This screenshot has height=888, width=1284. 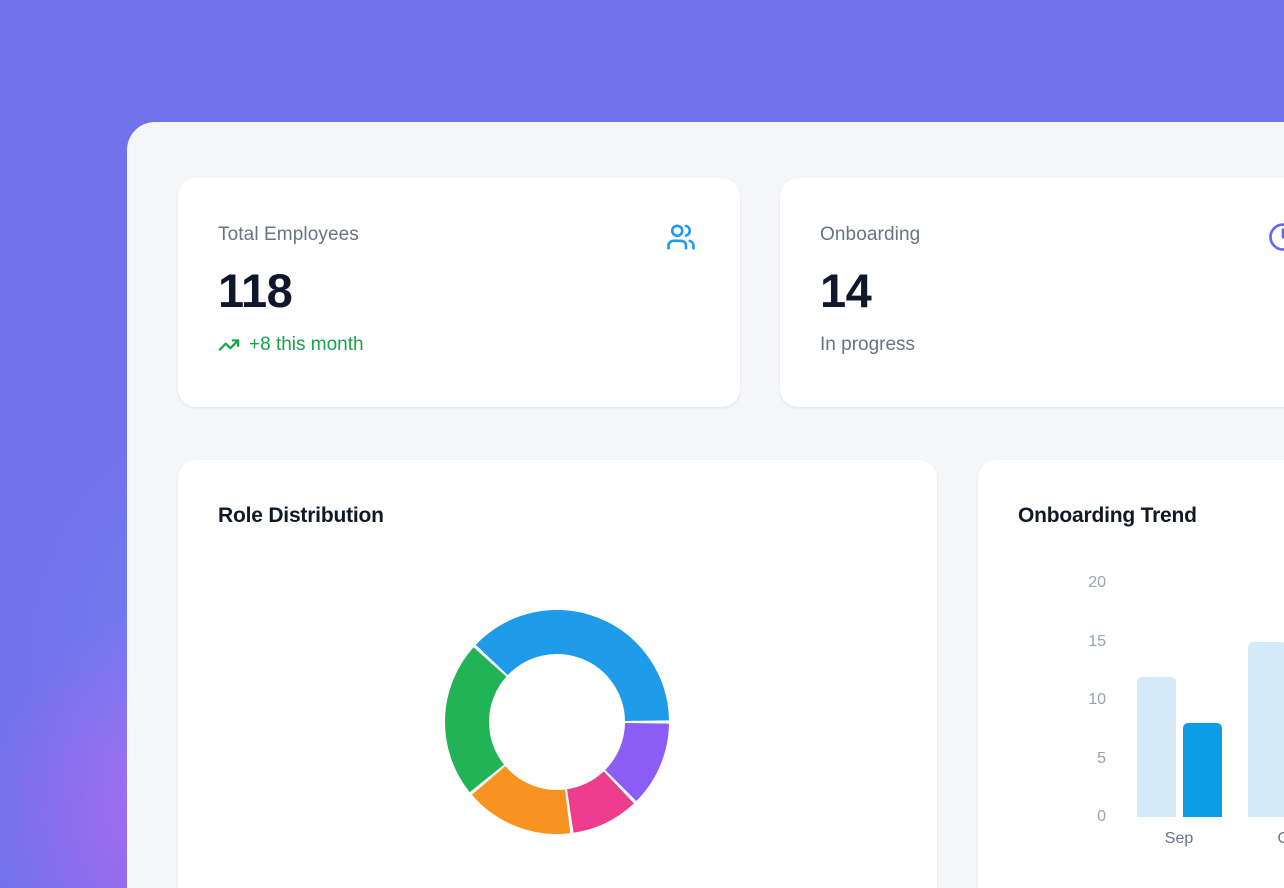 I want to click on y-axis-tick: 10, so click(x=1097, y=699).